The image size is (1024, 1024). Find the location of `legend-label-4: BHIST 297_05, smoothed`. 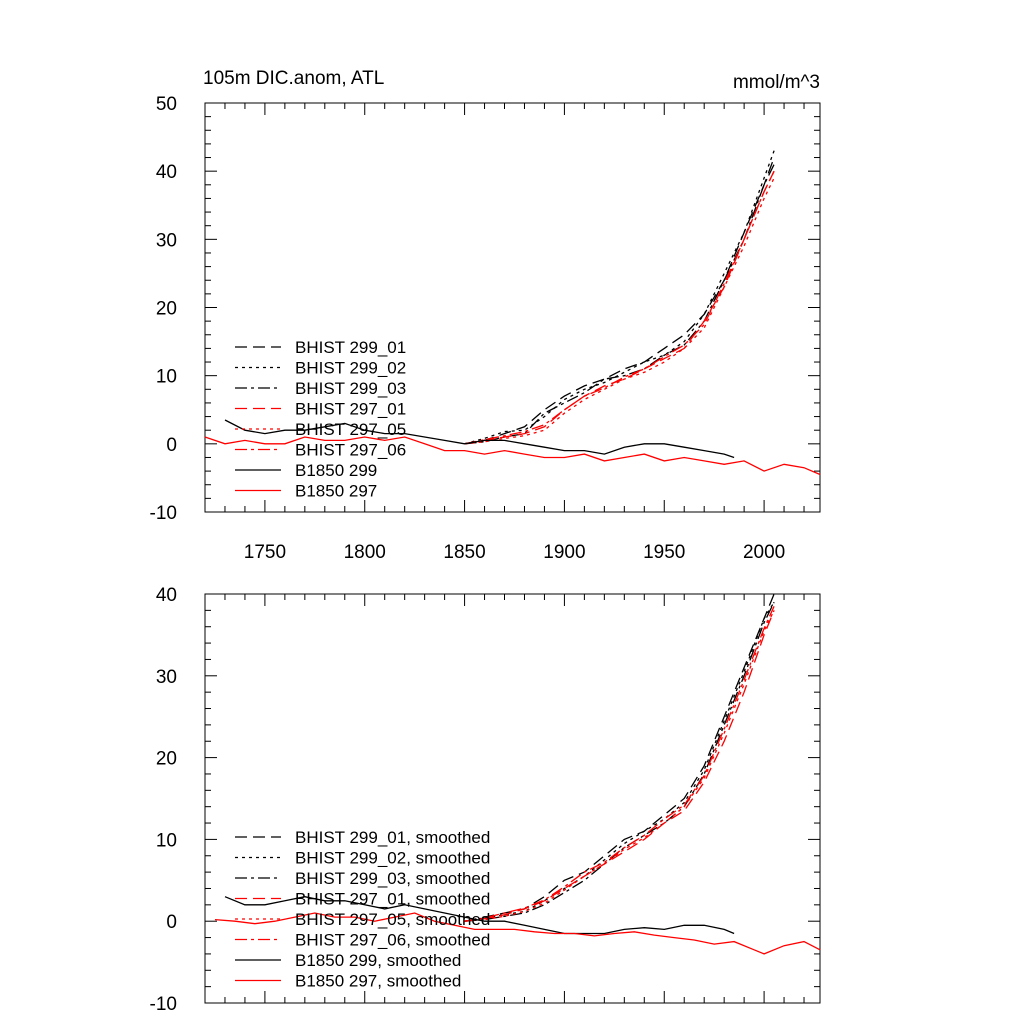

legend-label-4: BHIST 297_05, smoothed is located at coordinates (392, 919).